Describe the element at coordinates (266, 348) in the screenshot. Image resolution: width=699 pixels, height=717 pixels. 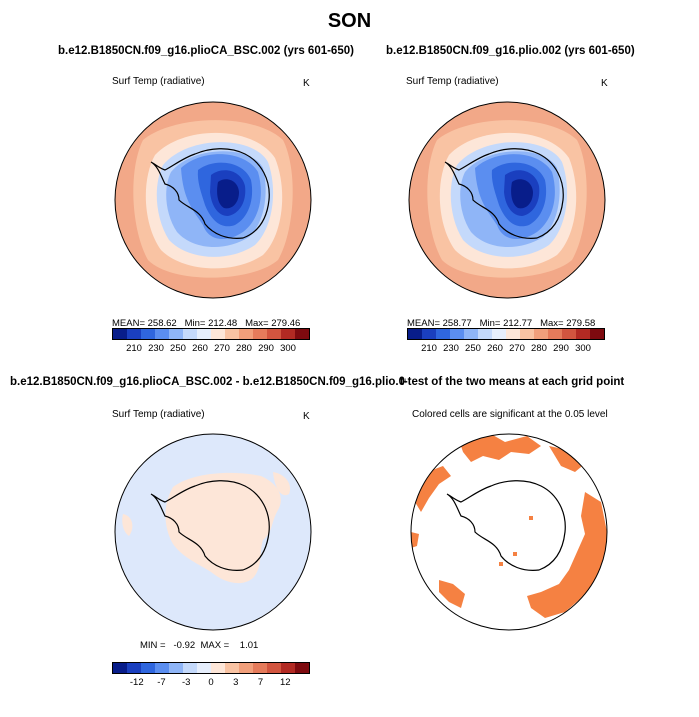
I see `top-left-colorbar-tick-label: 290` at that location.